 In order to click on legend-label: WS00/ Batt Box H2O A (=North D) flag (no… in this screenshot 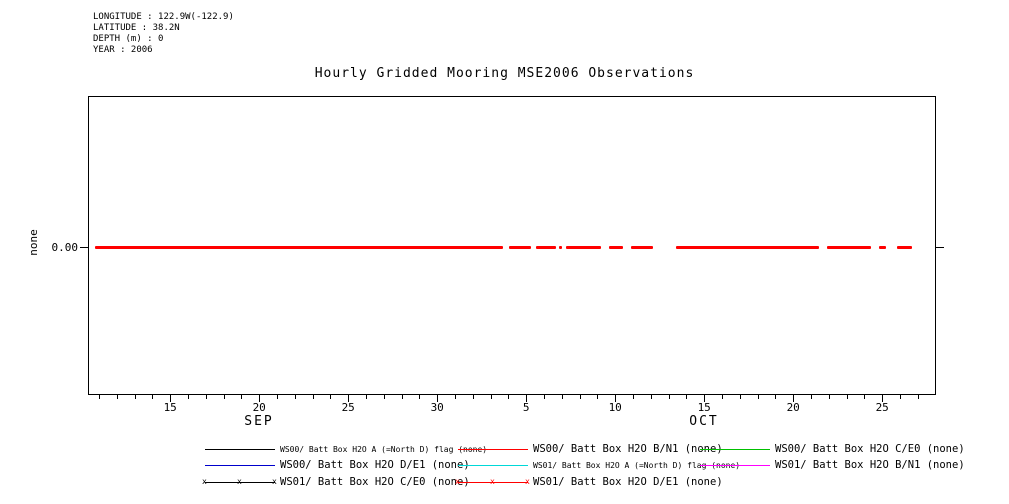, I will do `click(384, 449)`.